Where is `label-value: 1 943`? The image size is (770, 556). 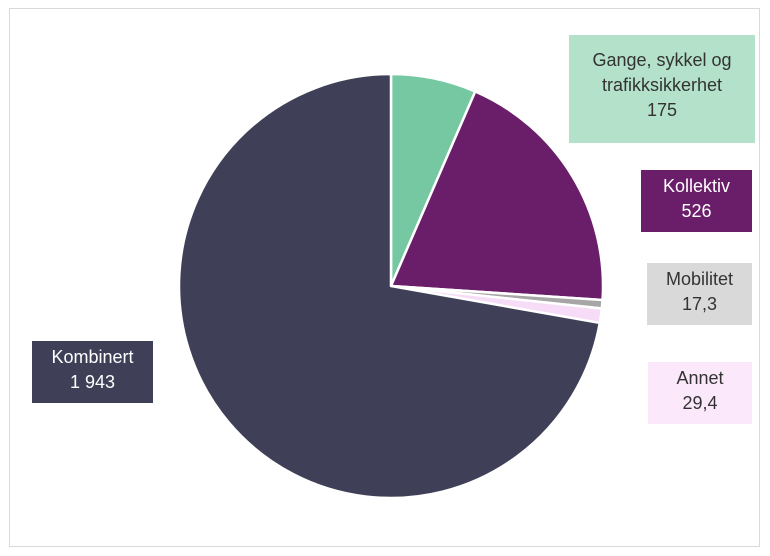
label-value: 1 943 is located at coordinates (92, 382).